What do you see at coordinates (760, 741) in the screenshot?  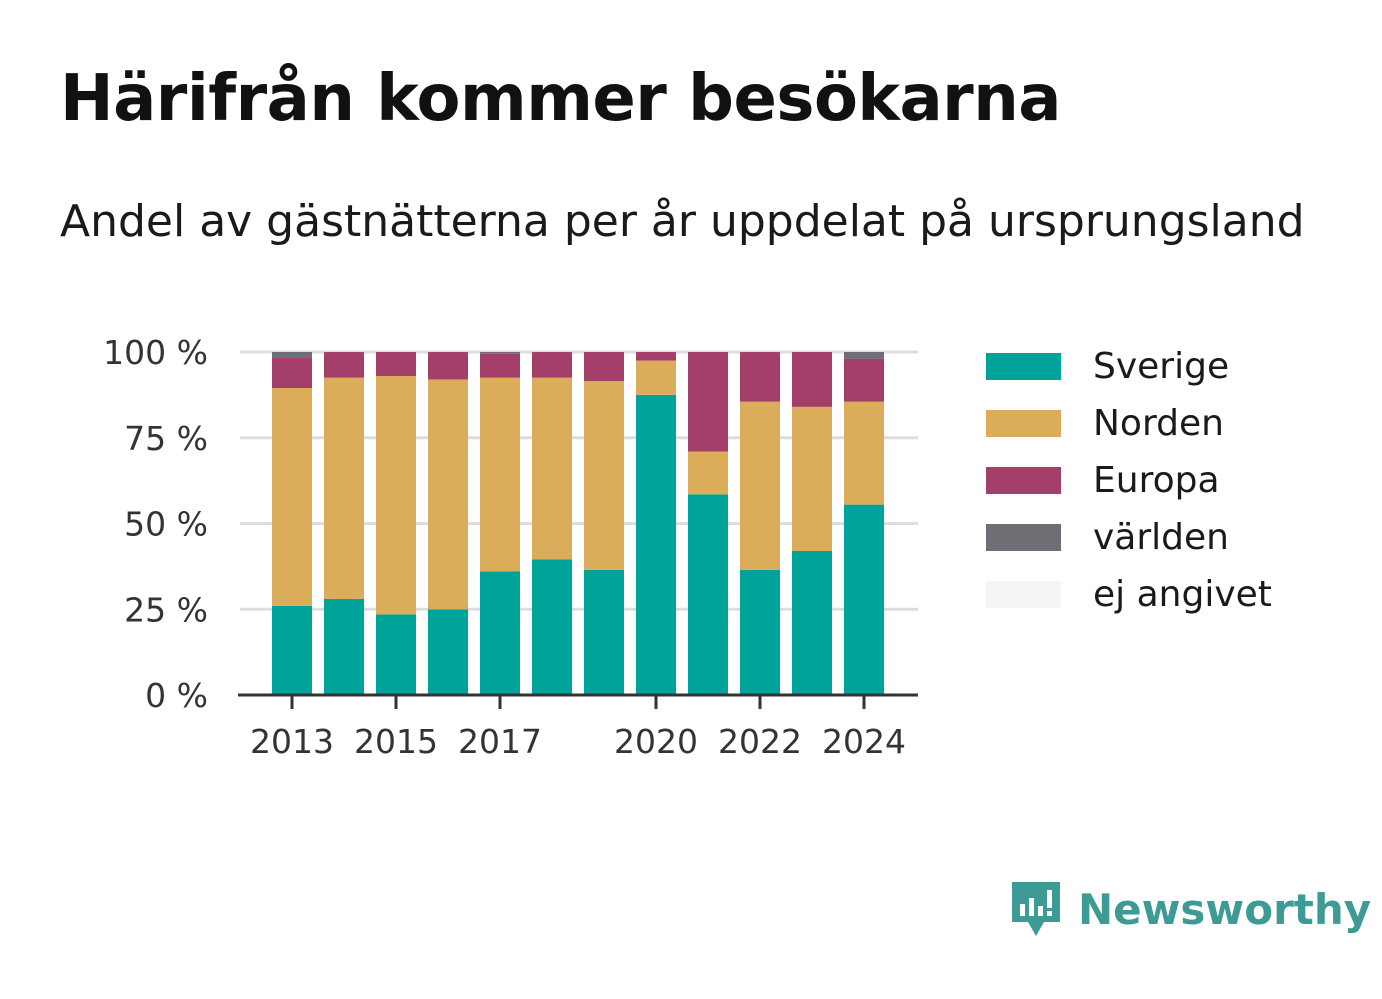 I see `x-tick-label: 2022` at bounding box center [760, 741].